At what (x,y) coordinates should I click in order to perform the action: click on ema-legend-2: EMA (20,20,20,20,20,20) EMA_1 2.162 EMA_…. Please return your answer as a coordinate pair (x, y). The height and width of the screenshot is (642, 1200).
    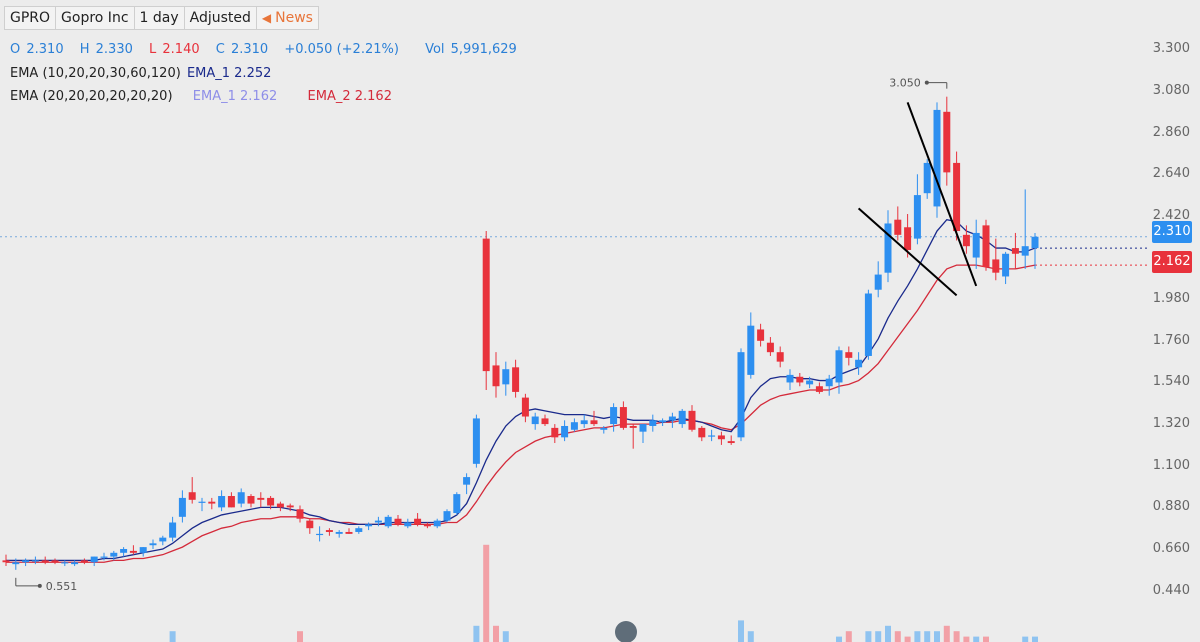
    Looking at the image, I should click on (202, 96).